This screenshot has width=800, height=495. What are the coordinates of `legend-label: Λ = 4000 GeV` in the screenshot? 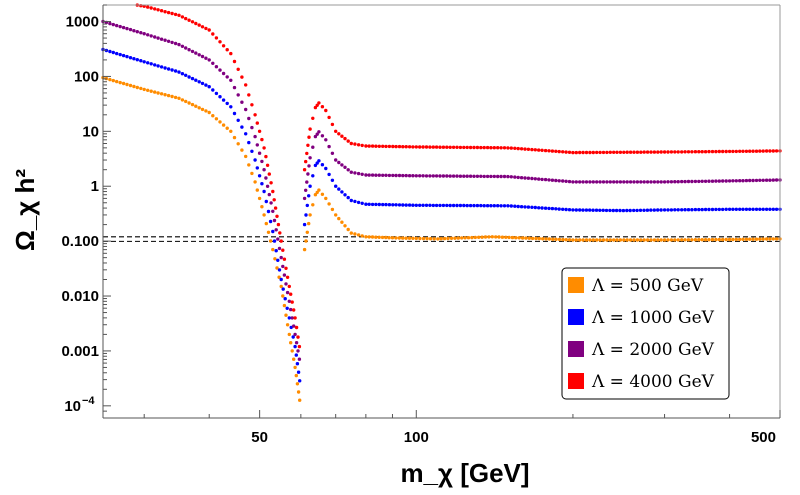 It's located at (653, 382).